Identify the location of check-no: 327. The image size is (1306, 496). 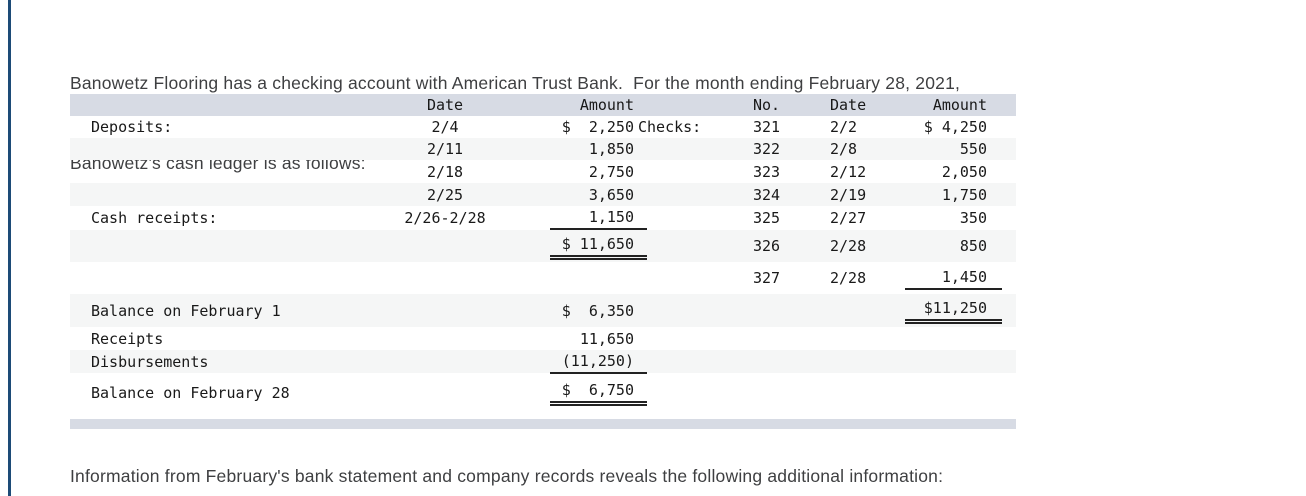
(767, 278).